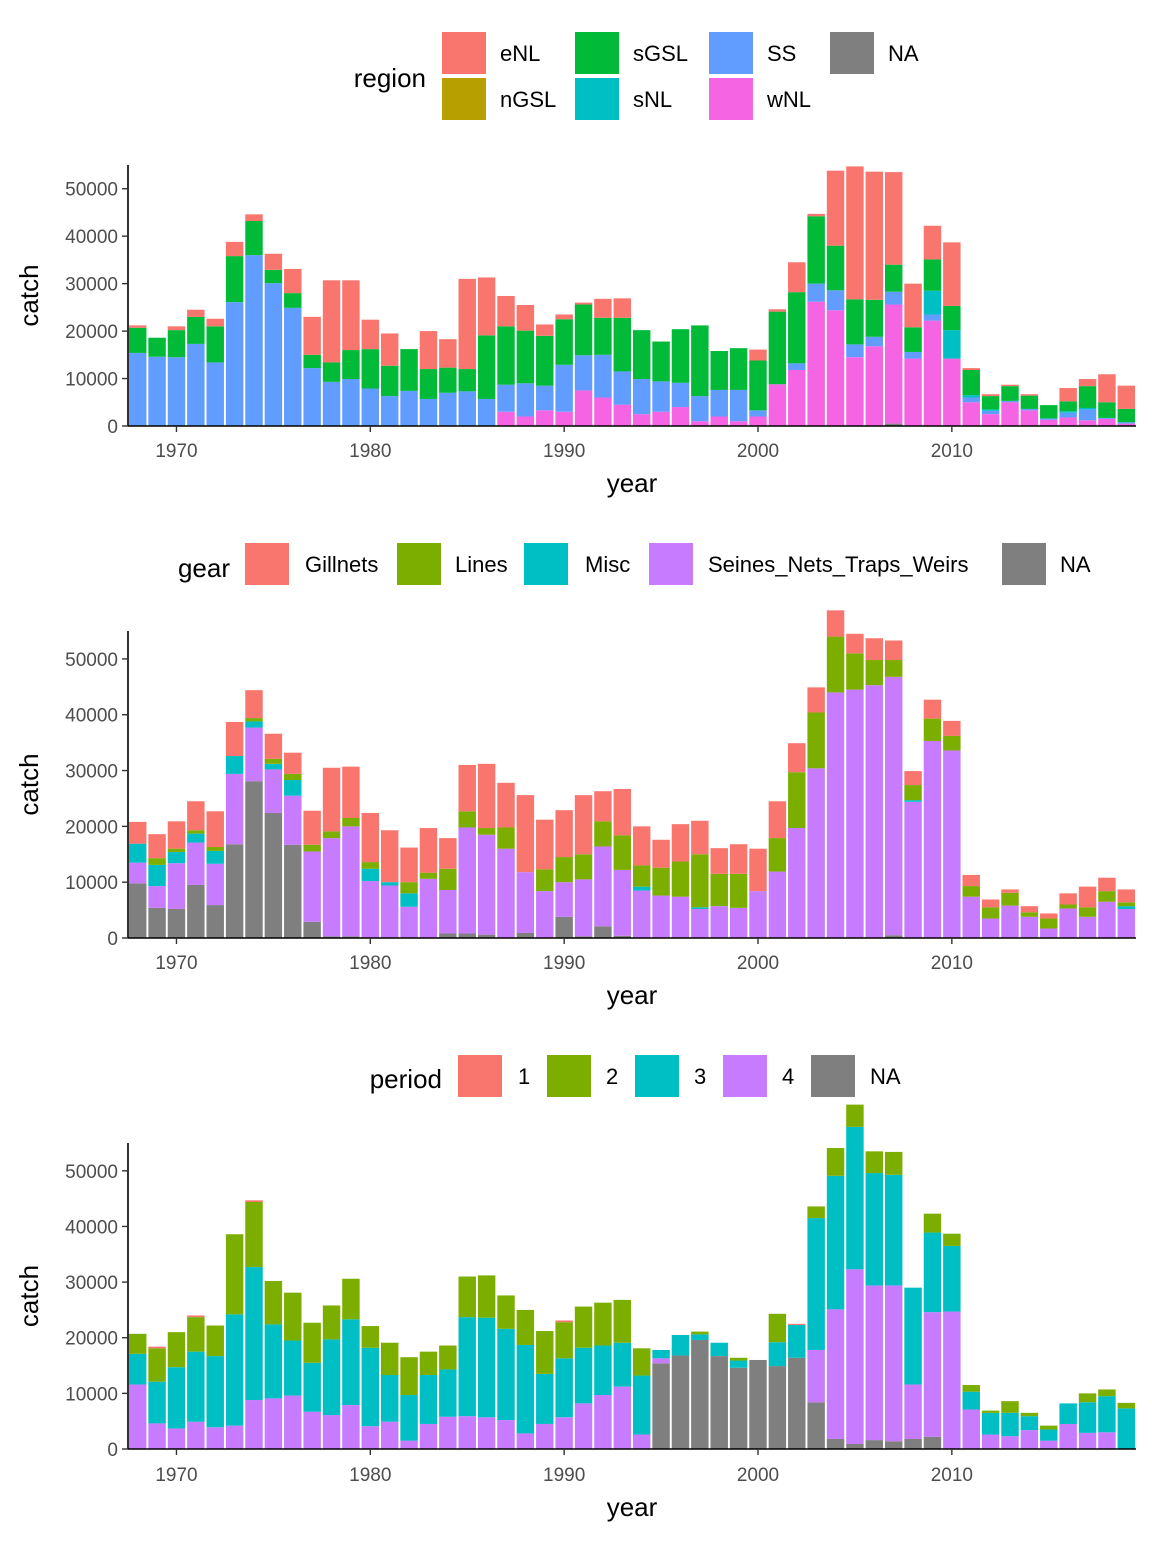 This screenshot has height=1541, width=1152. Describe the element at coordinates (1126, 424) in the screenshot. I see `bar-wNL-2019` at that location.